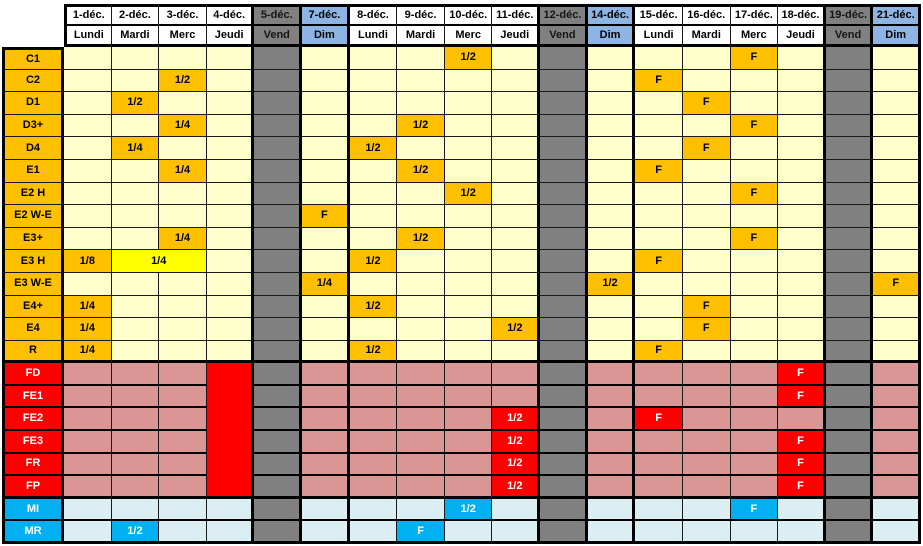 The height and width of the screenshot is (546, 923). Describe the element at coordinates (754, 36) in the screenshot. I see `day-header: Merc` at that location.